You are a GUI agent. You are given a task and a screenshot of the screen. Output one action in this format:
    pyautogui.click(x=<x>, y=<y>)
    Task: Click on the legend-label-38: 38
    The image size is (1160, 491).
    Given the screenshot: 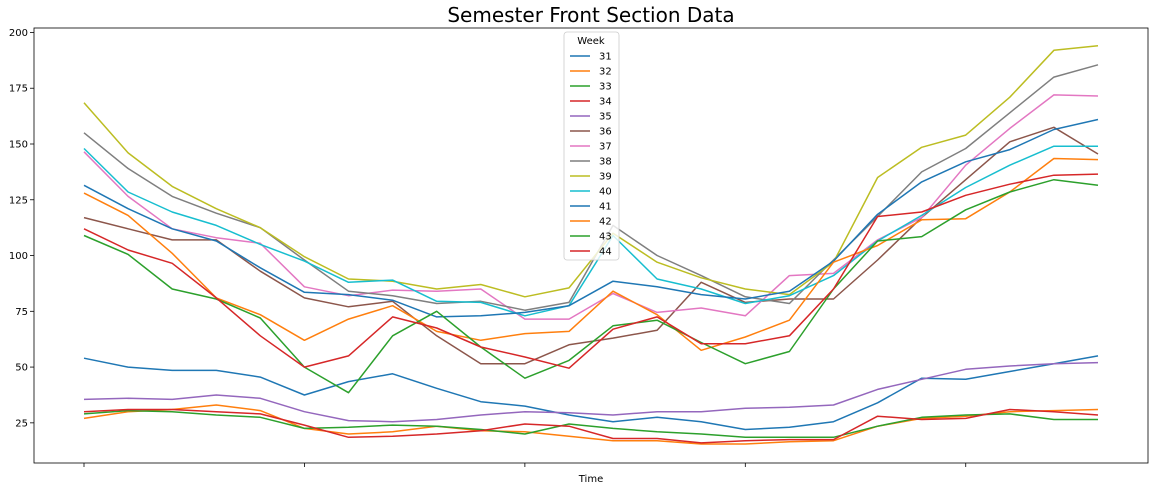 What is the action you would take?
    pyautogui.click(x=605, y=162)
    